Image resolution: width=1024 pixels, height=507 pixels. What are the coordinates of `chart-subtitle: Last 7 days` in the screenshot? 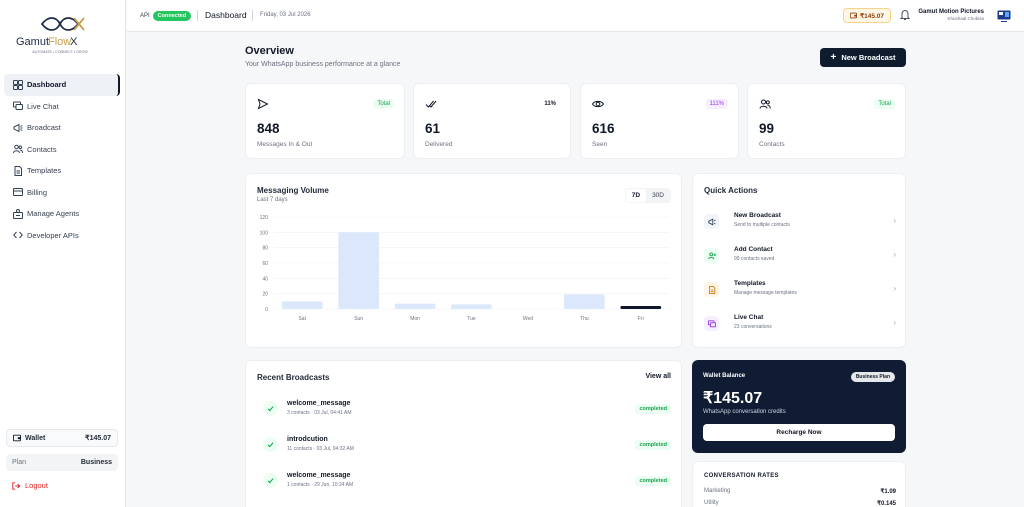 It's located at (272, 200).